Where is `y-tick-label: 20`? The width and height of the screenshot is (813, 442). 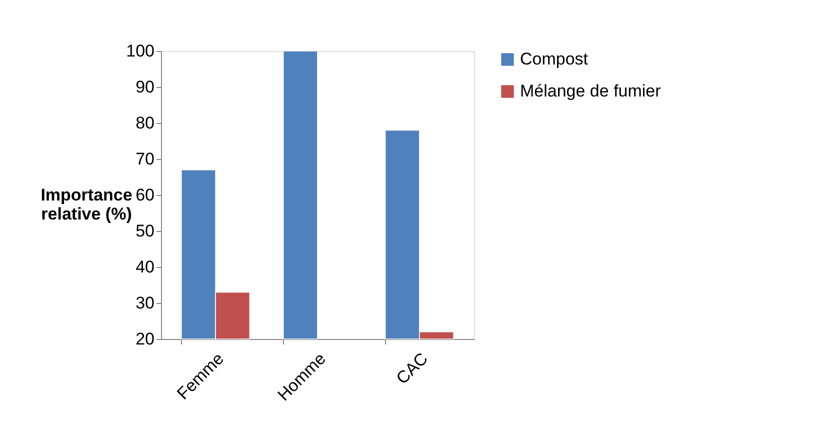 y-tick-label: 20 is located at coordinates (145, 339).